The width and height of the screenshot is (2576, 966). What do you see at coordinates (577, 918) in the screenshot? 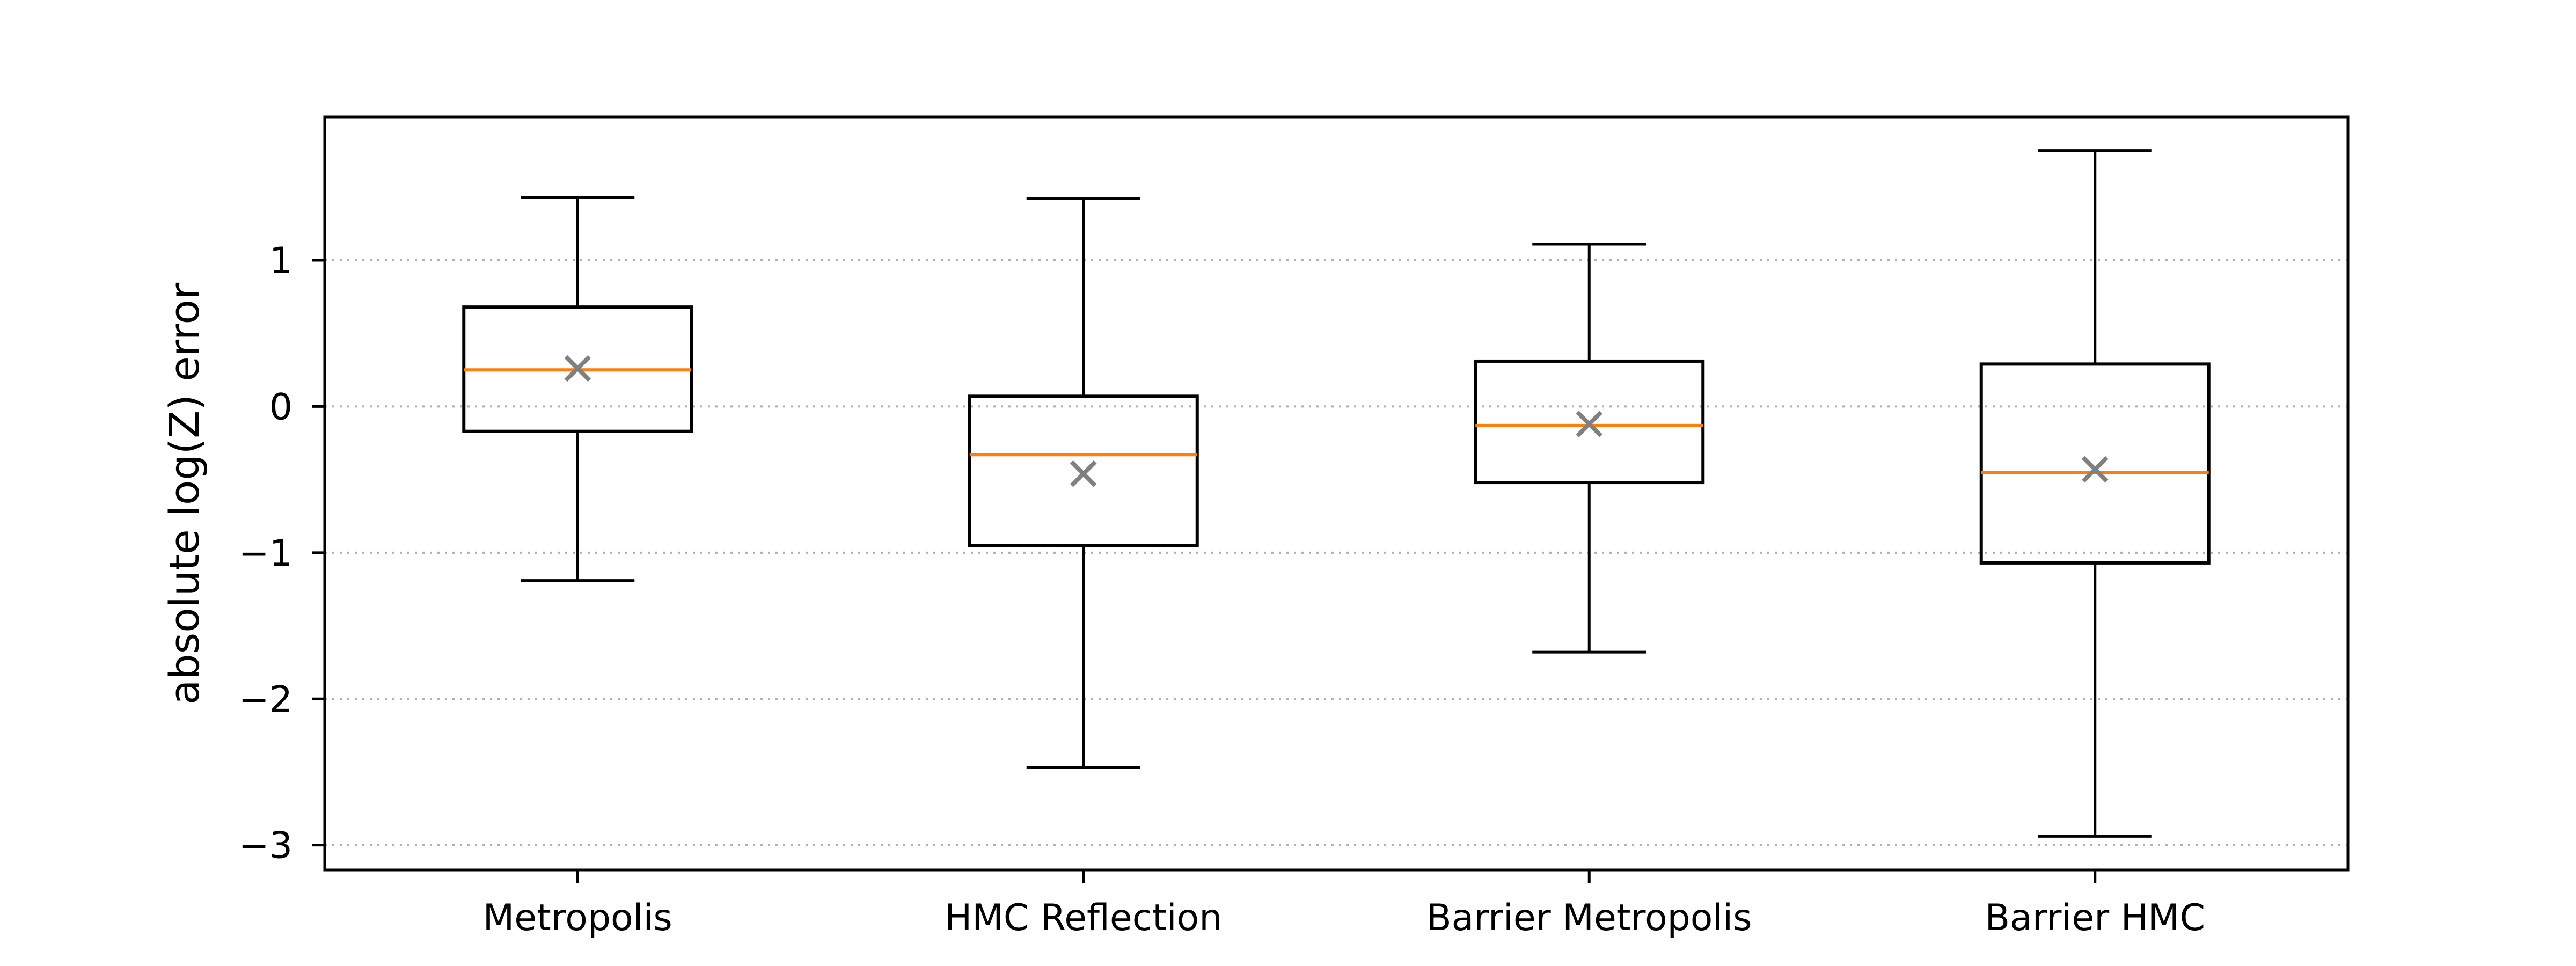
I see `x-tick-label: Metropolis` at bounding box center [577, 918].